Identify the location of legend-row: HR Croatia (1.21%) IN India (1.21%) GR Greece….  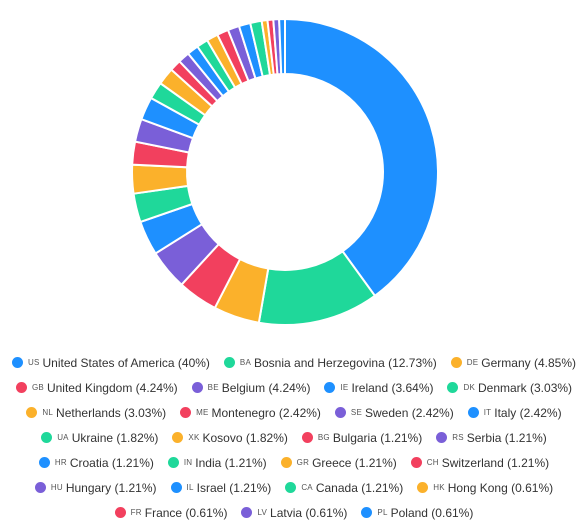
(294, 462).